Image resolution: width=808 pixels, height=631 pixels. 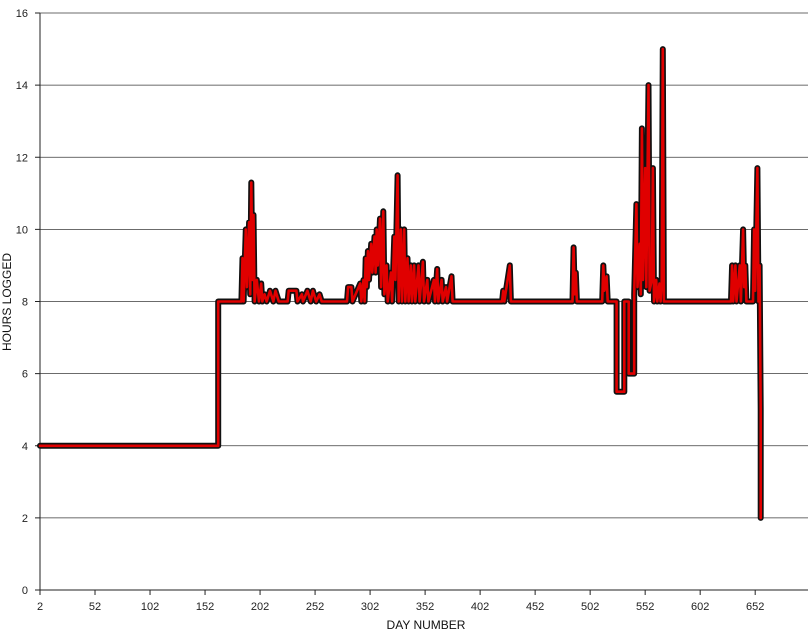 I want to click on y-tick-label: 0, so click(x=25, y=591).